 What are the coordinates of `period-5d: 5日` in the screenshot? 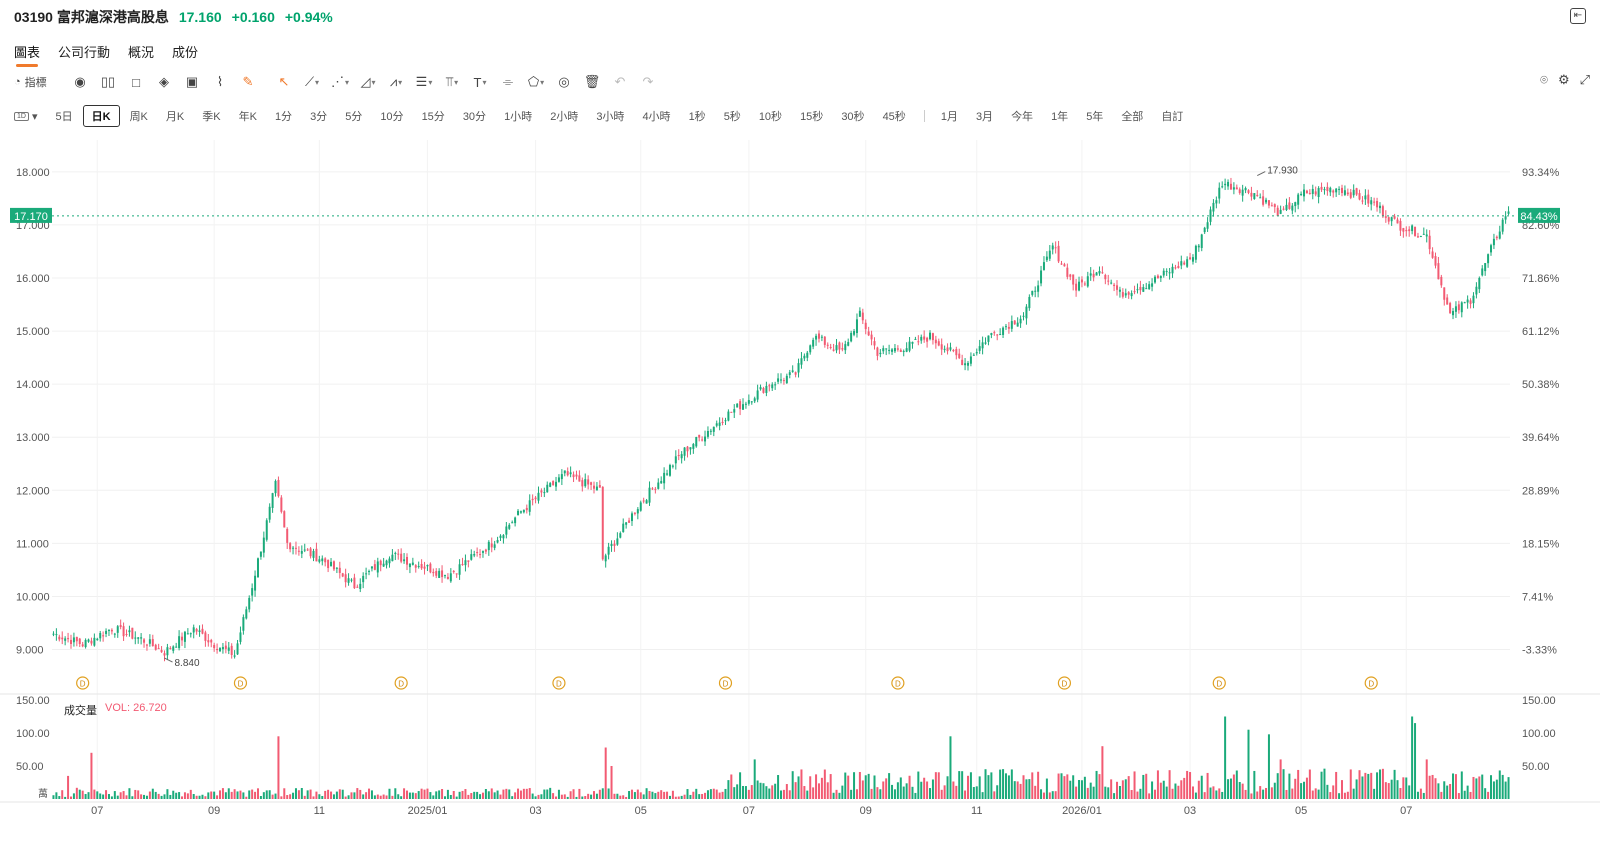 It's located at (64, 117).